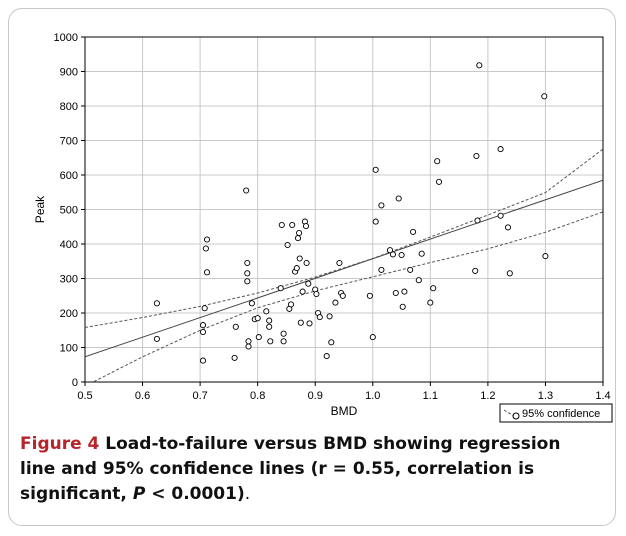 Image resolution: width=626 pixels, height=536 pixels. Describe the element at coordinates (69, 107) in the screenshot. I see `y-tick-label: 800` at that location.